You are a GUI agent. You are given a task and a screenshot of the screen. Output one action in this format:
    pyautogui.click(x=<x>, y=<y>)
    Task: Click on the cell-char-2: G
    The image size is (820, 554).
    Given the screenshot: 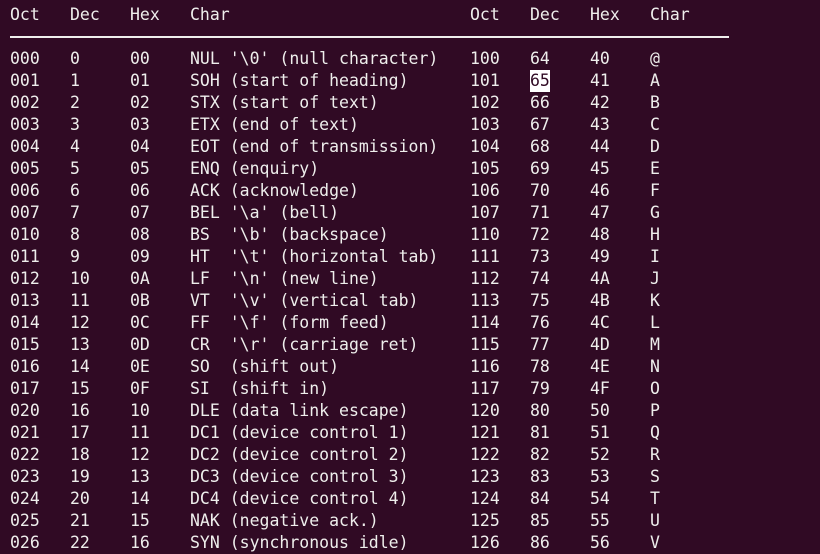 What is the action you would take?
    pyautogui.click(x=655, y=212)
    